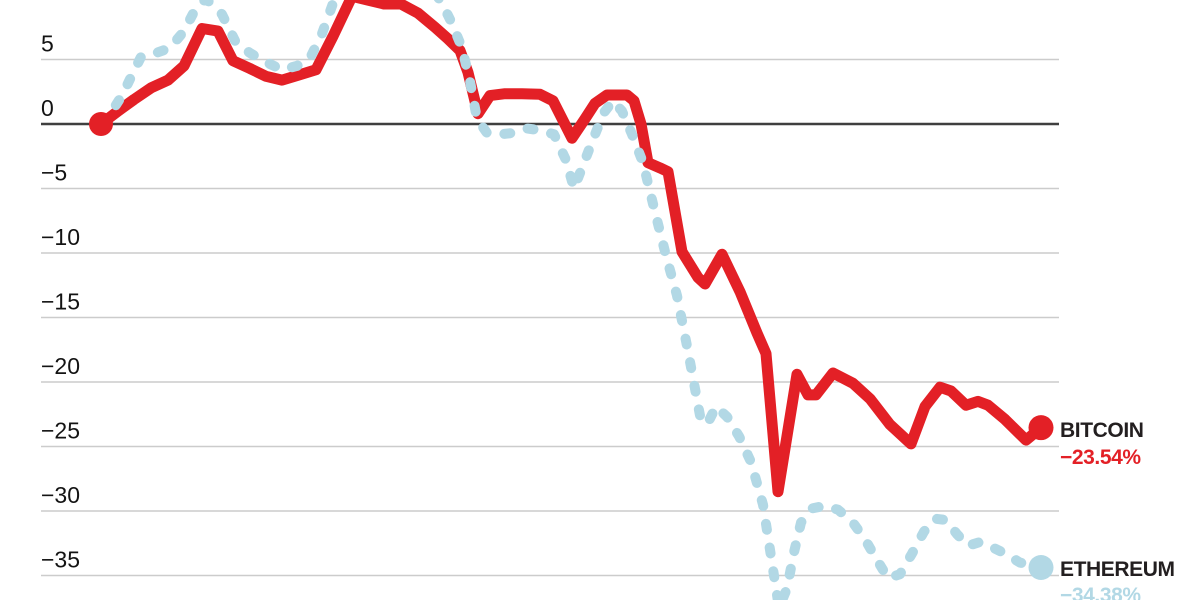  Describe the element at coordinates (60, 237) in the screenshot. I see `y-axis-tick-label: −10` at that location.